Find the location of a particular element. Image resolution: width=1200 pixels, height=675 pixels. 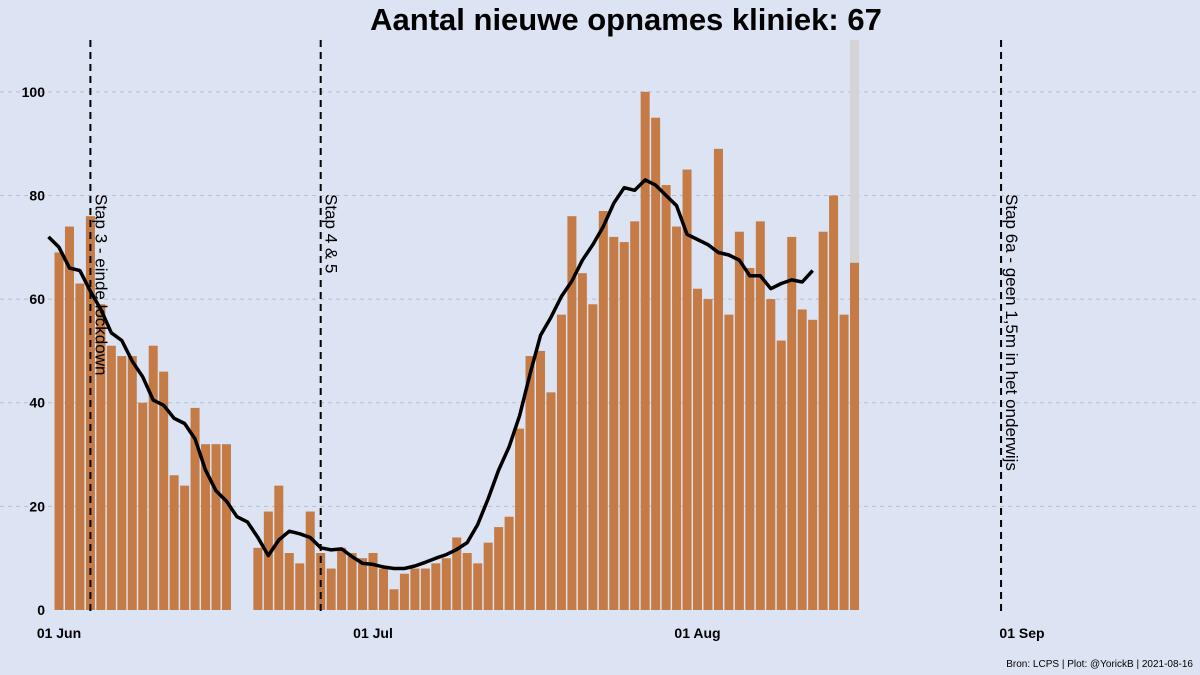

y-tick-label: 40 is located at coordinates (37, 403).